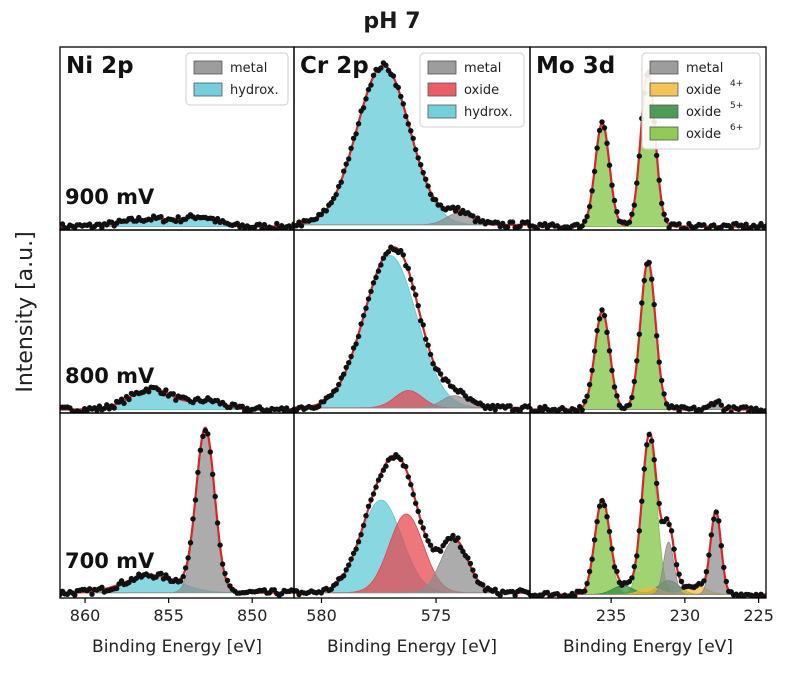 This screenshot has width=798, height=674. What do you see at coordinates (110, 197) in the screenshot?
I see `row-label: 900 mV` at bounding box center [110, 197].